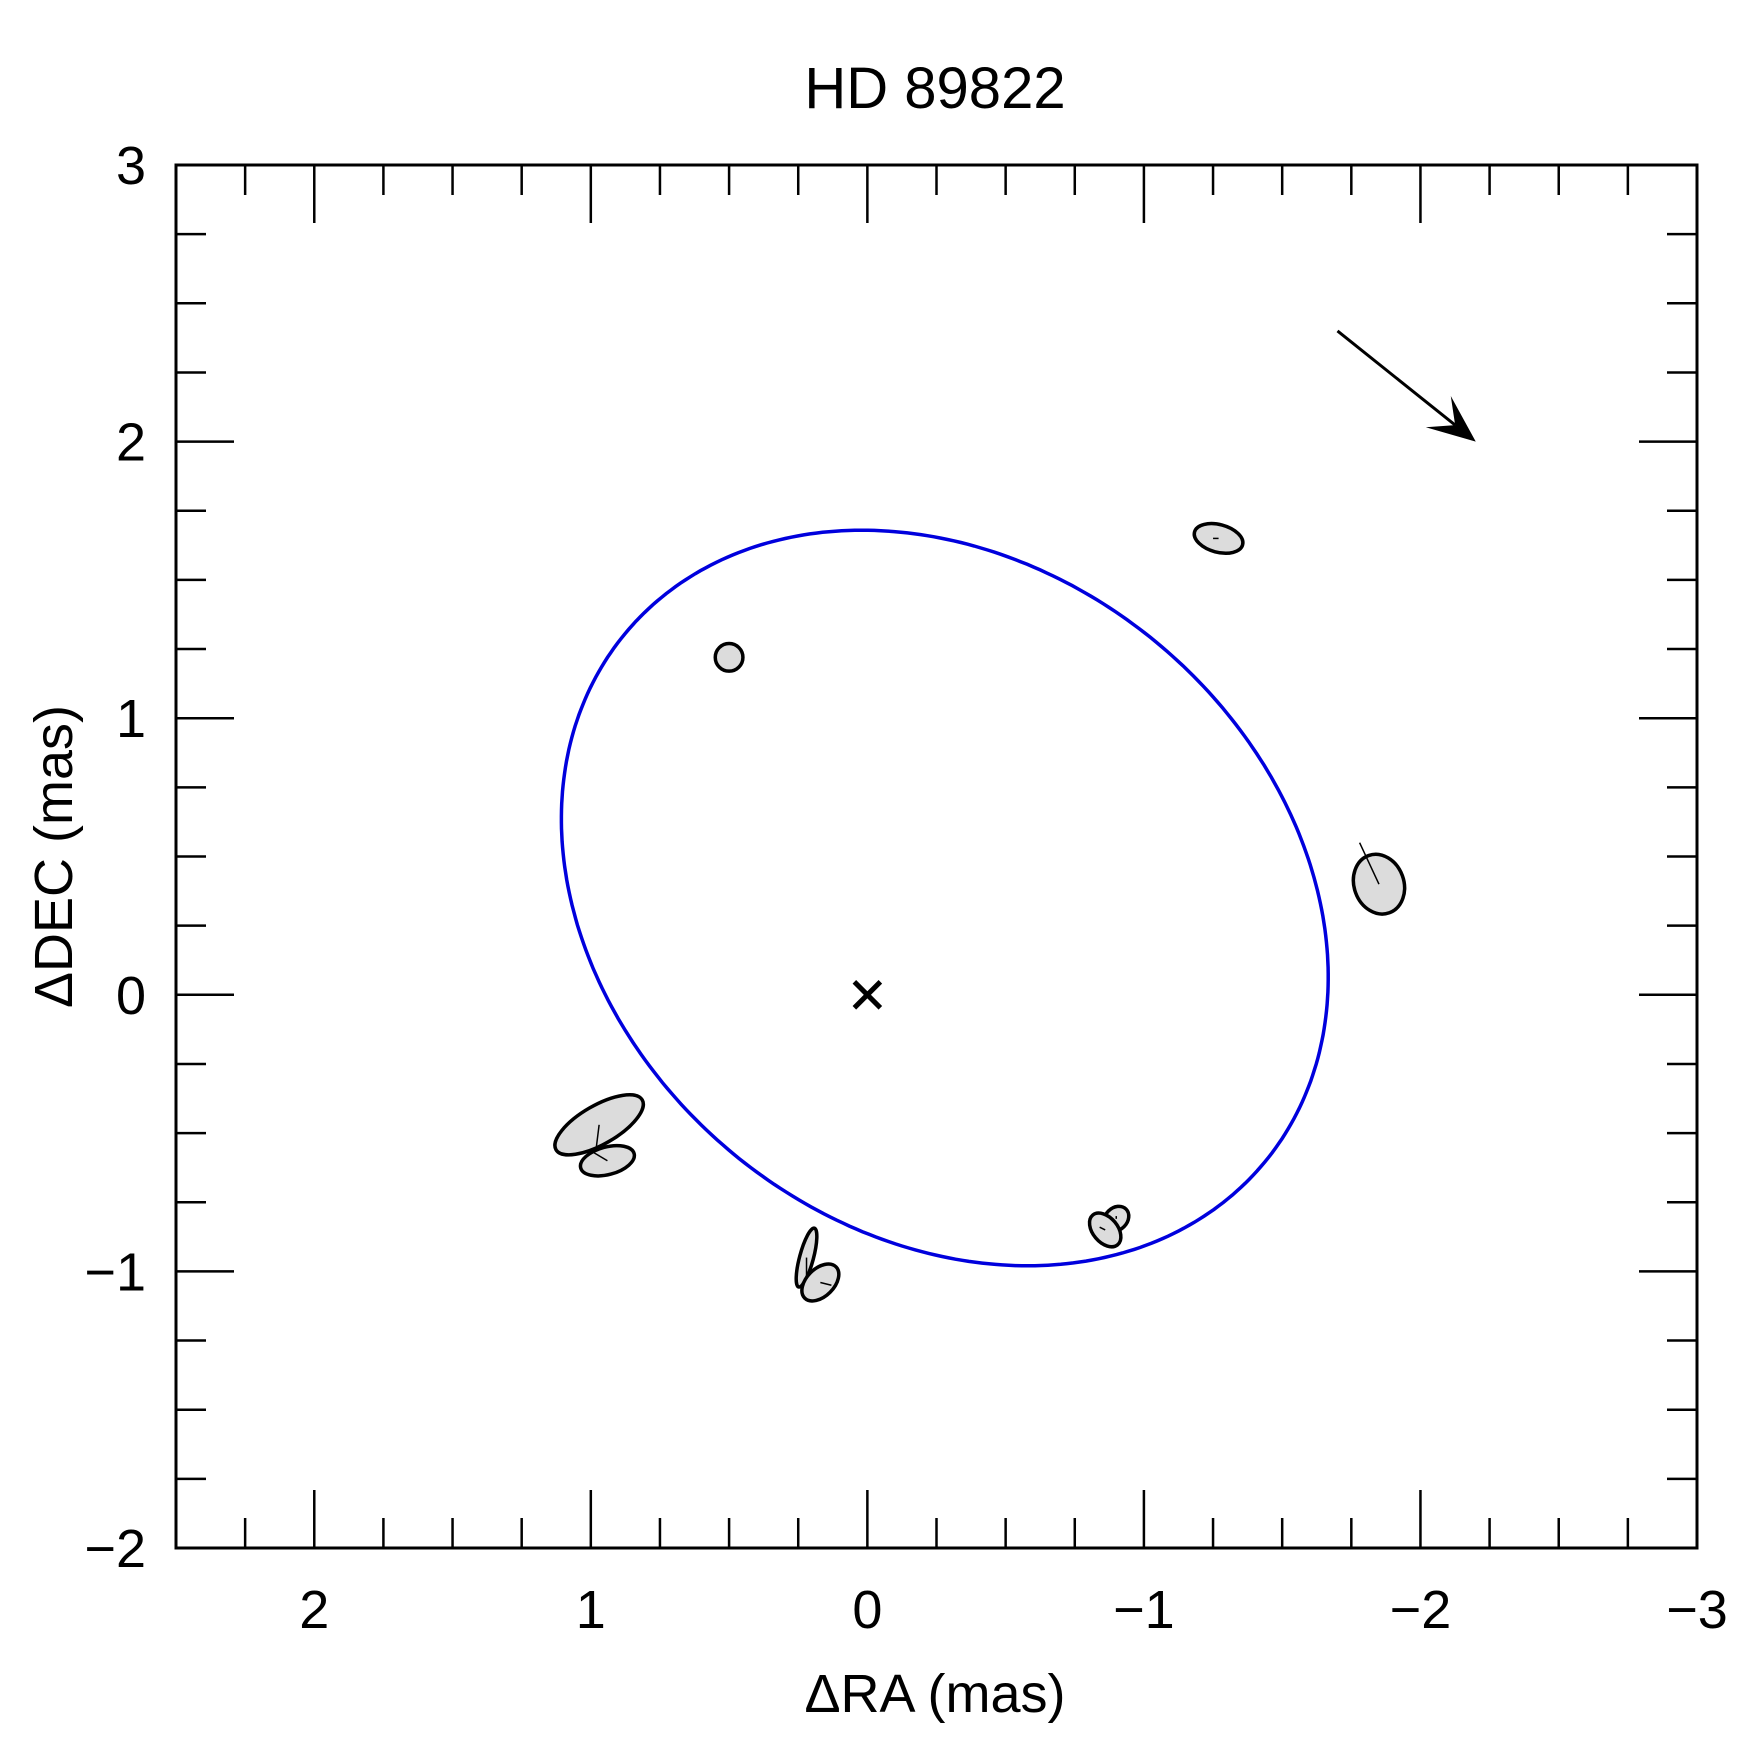 Image resolution: width=1763 pixels, height=1763 pixels. Describe the element at coordinates (1144, 1610) in the screenshot. I see `x-tick-label: −1` at that location.